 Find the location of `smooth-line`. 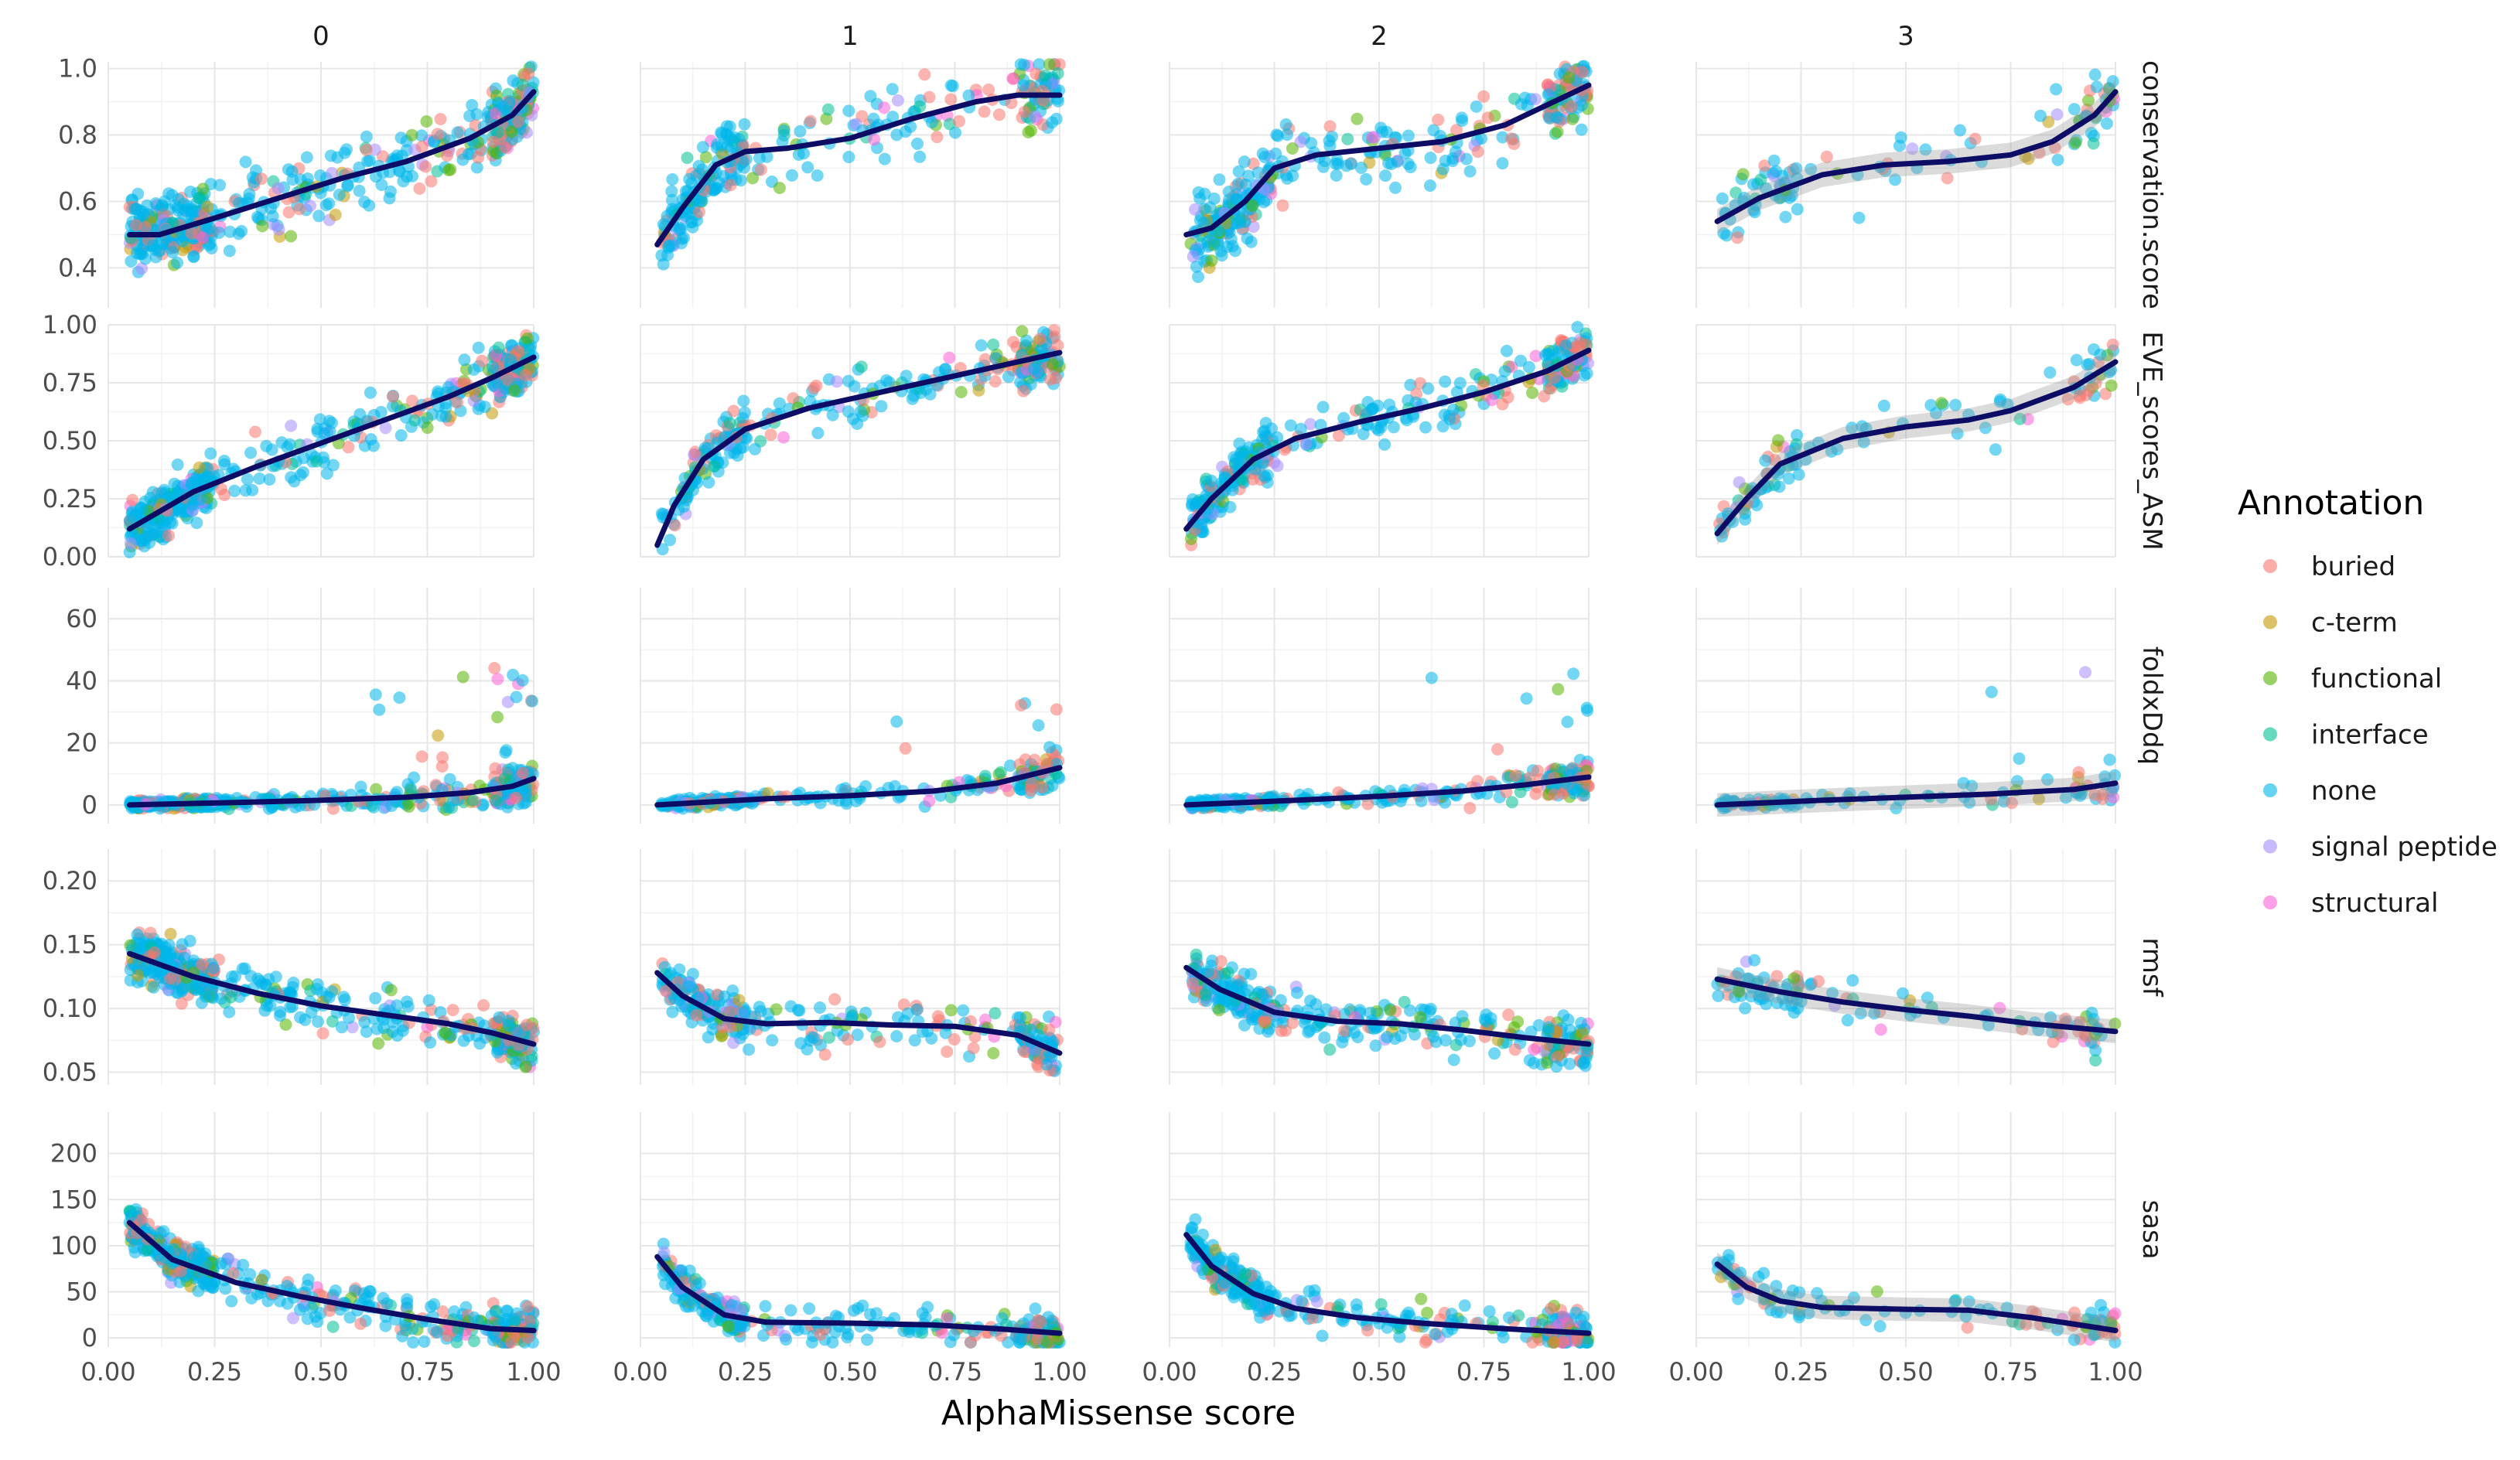

smooth-line is located at coordinates (332, 792).